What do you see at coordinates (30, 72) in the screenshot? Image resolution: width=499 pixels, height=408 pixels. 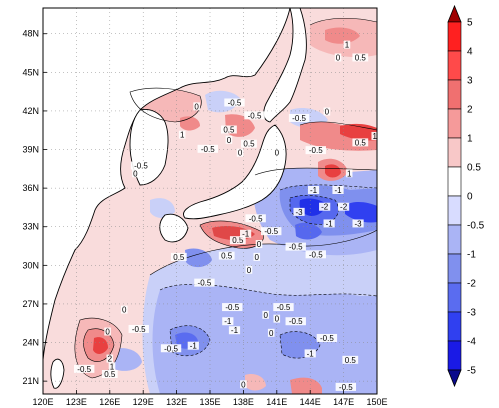 I see `y-tick-label: 45N` at bounding box center [30, 72].